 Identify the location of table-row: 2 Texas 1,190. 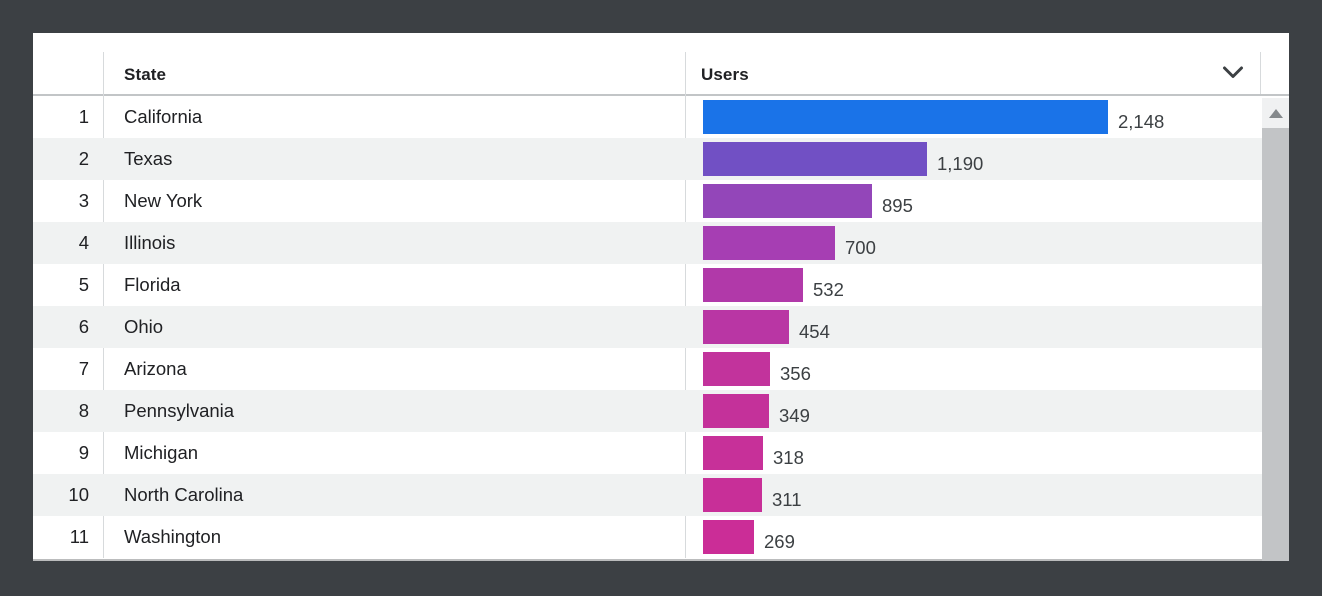
(661, 159).